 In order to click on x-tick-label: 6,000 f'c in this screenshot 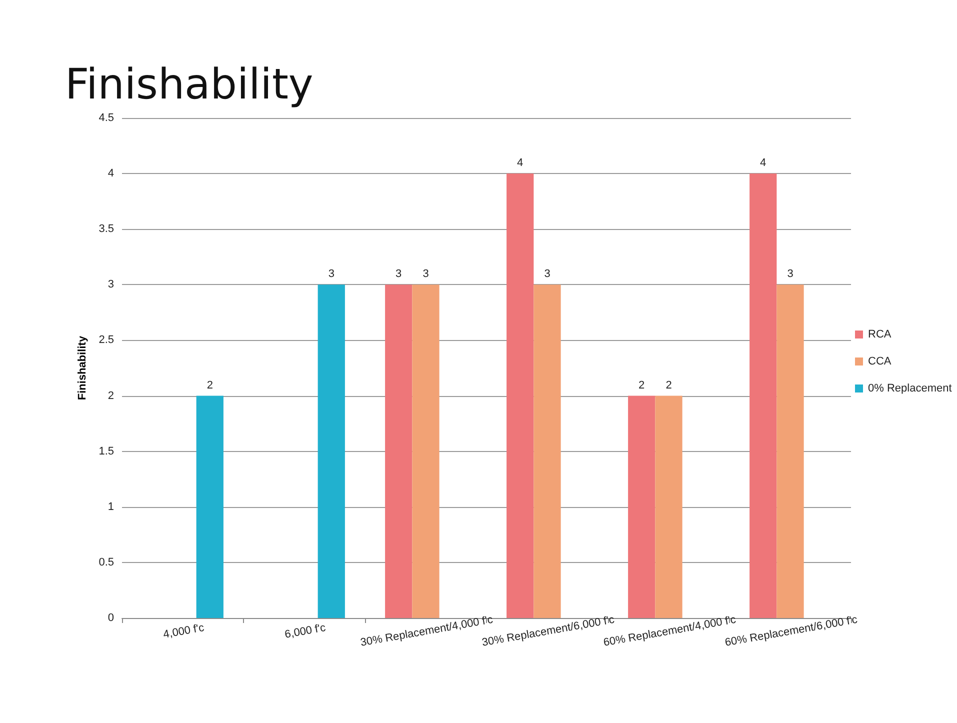, I will do `click(306, 631)`.